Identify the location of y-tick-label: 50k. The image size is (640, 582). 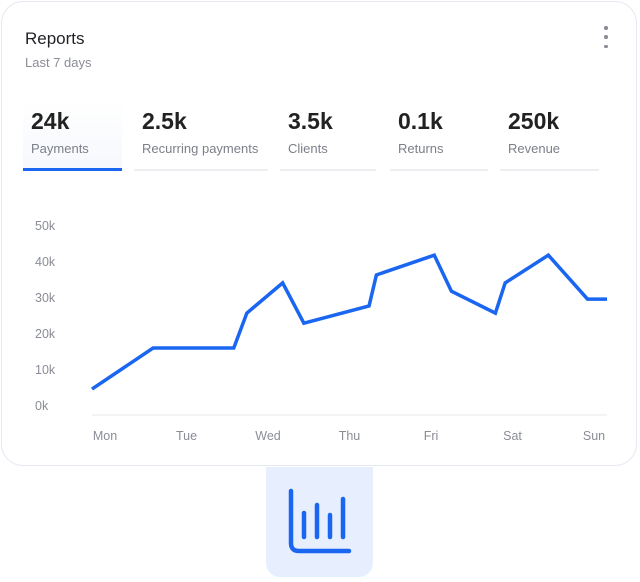
(45, 226).